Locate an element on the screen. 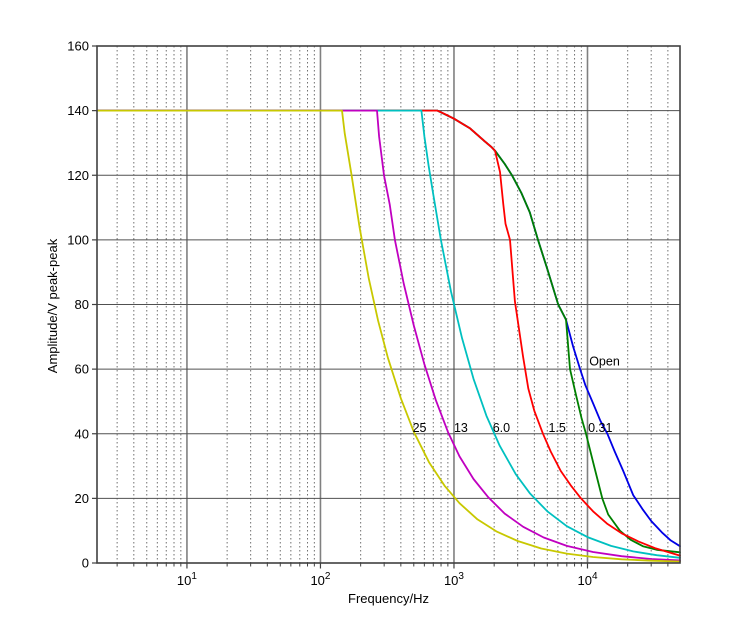 The width and height of the screenshot is (750, 633). y-tick-label: 80 is located at coordinates (82, 304).